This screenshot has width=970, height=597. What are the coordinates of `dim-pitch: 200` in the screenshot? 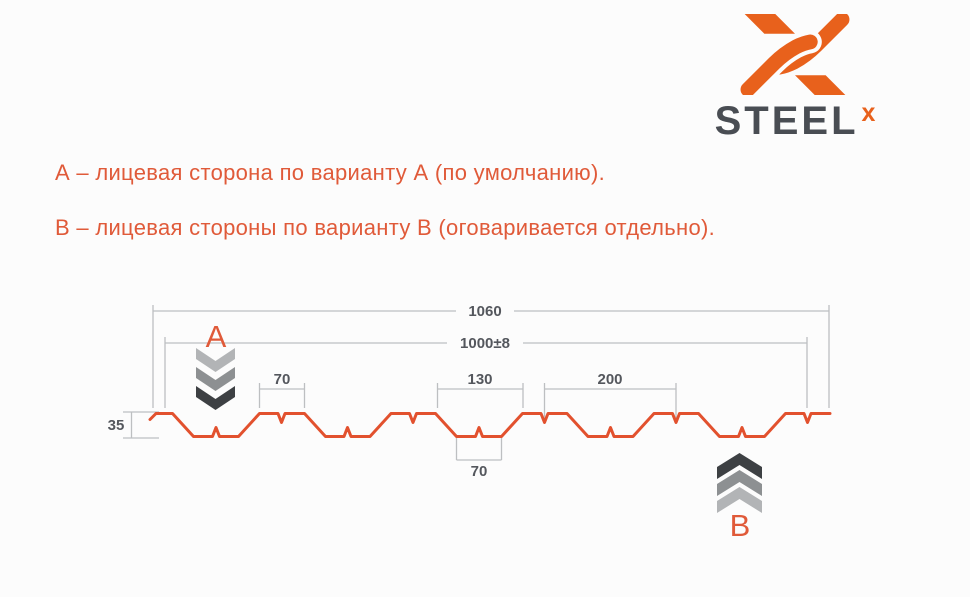 It's located at (610, 396).